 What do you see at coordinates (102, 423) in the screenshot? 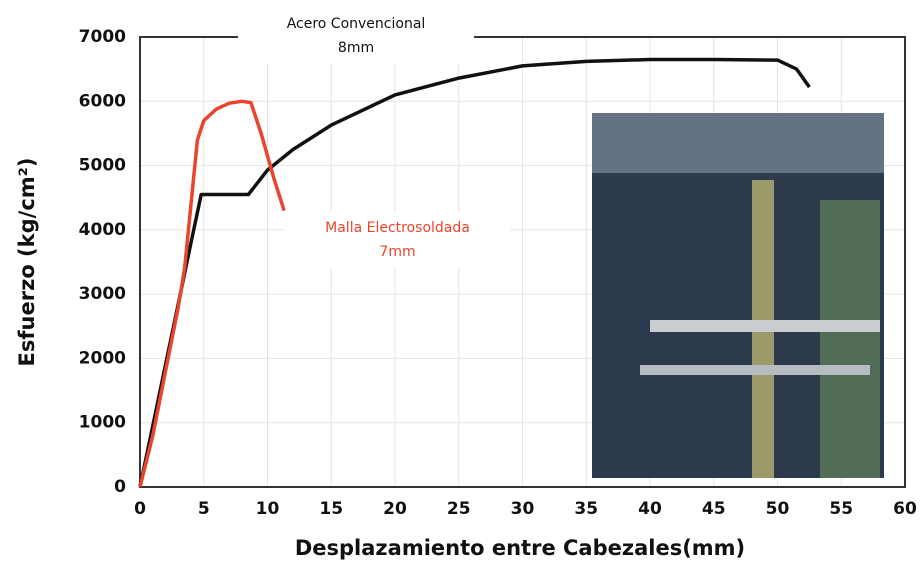
I see `y-tick-label: 1000` at bounding box center [102, 423].